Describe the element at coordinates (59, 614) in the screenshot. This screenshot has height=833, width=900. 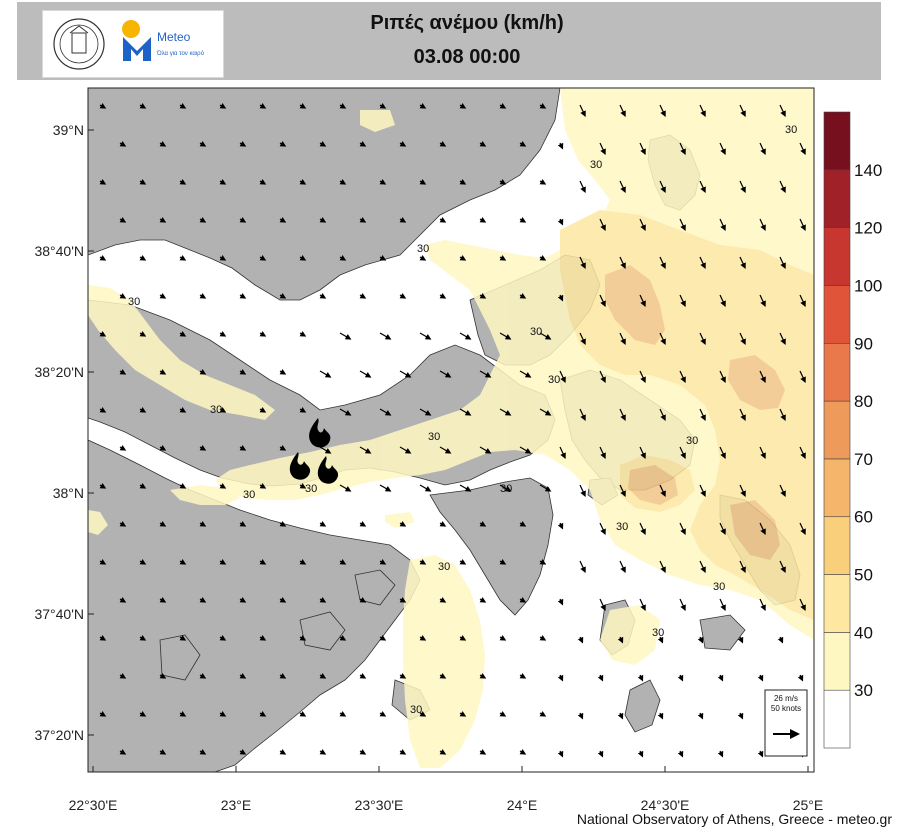
I see `lat-label: 37°40'N` at that location.